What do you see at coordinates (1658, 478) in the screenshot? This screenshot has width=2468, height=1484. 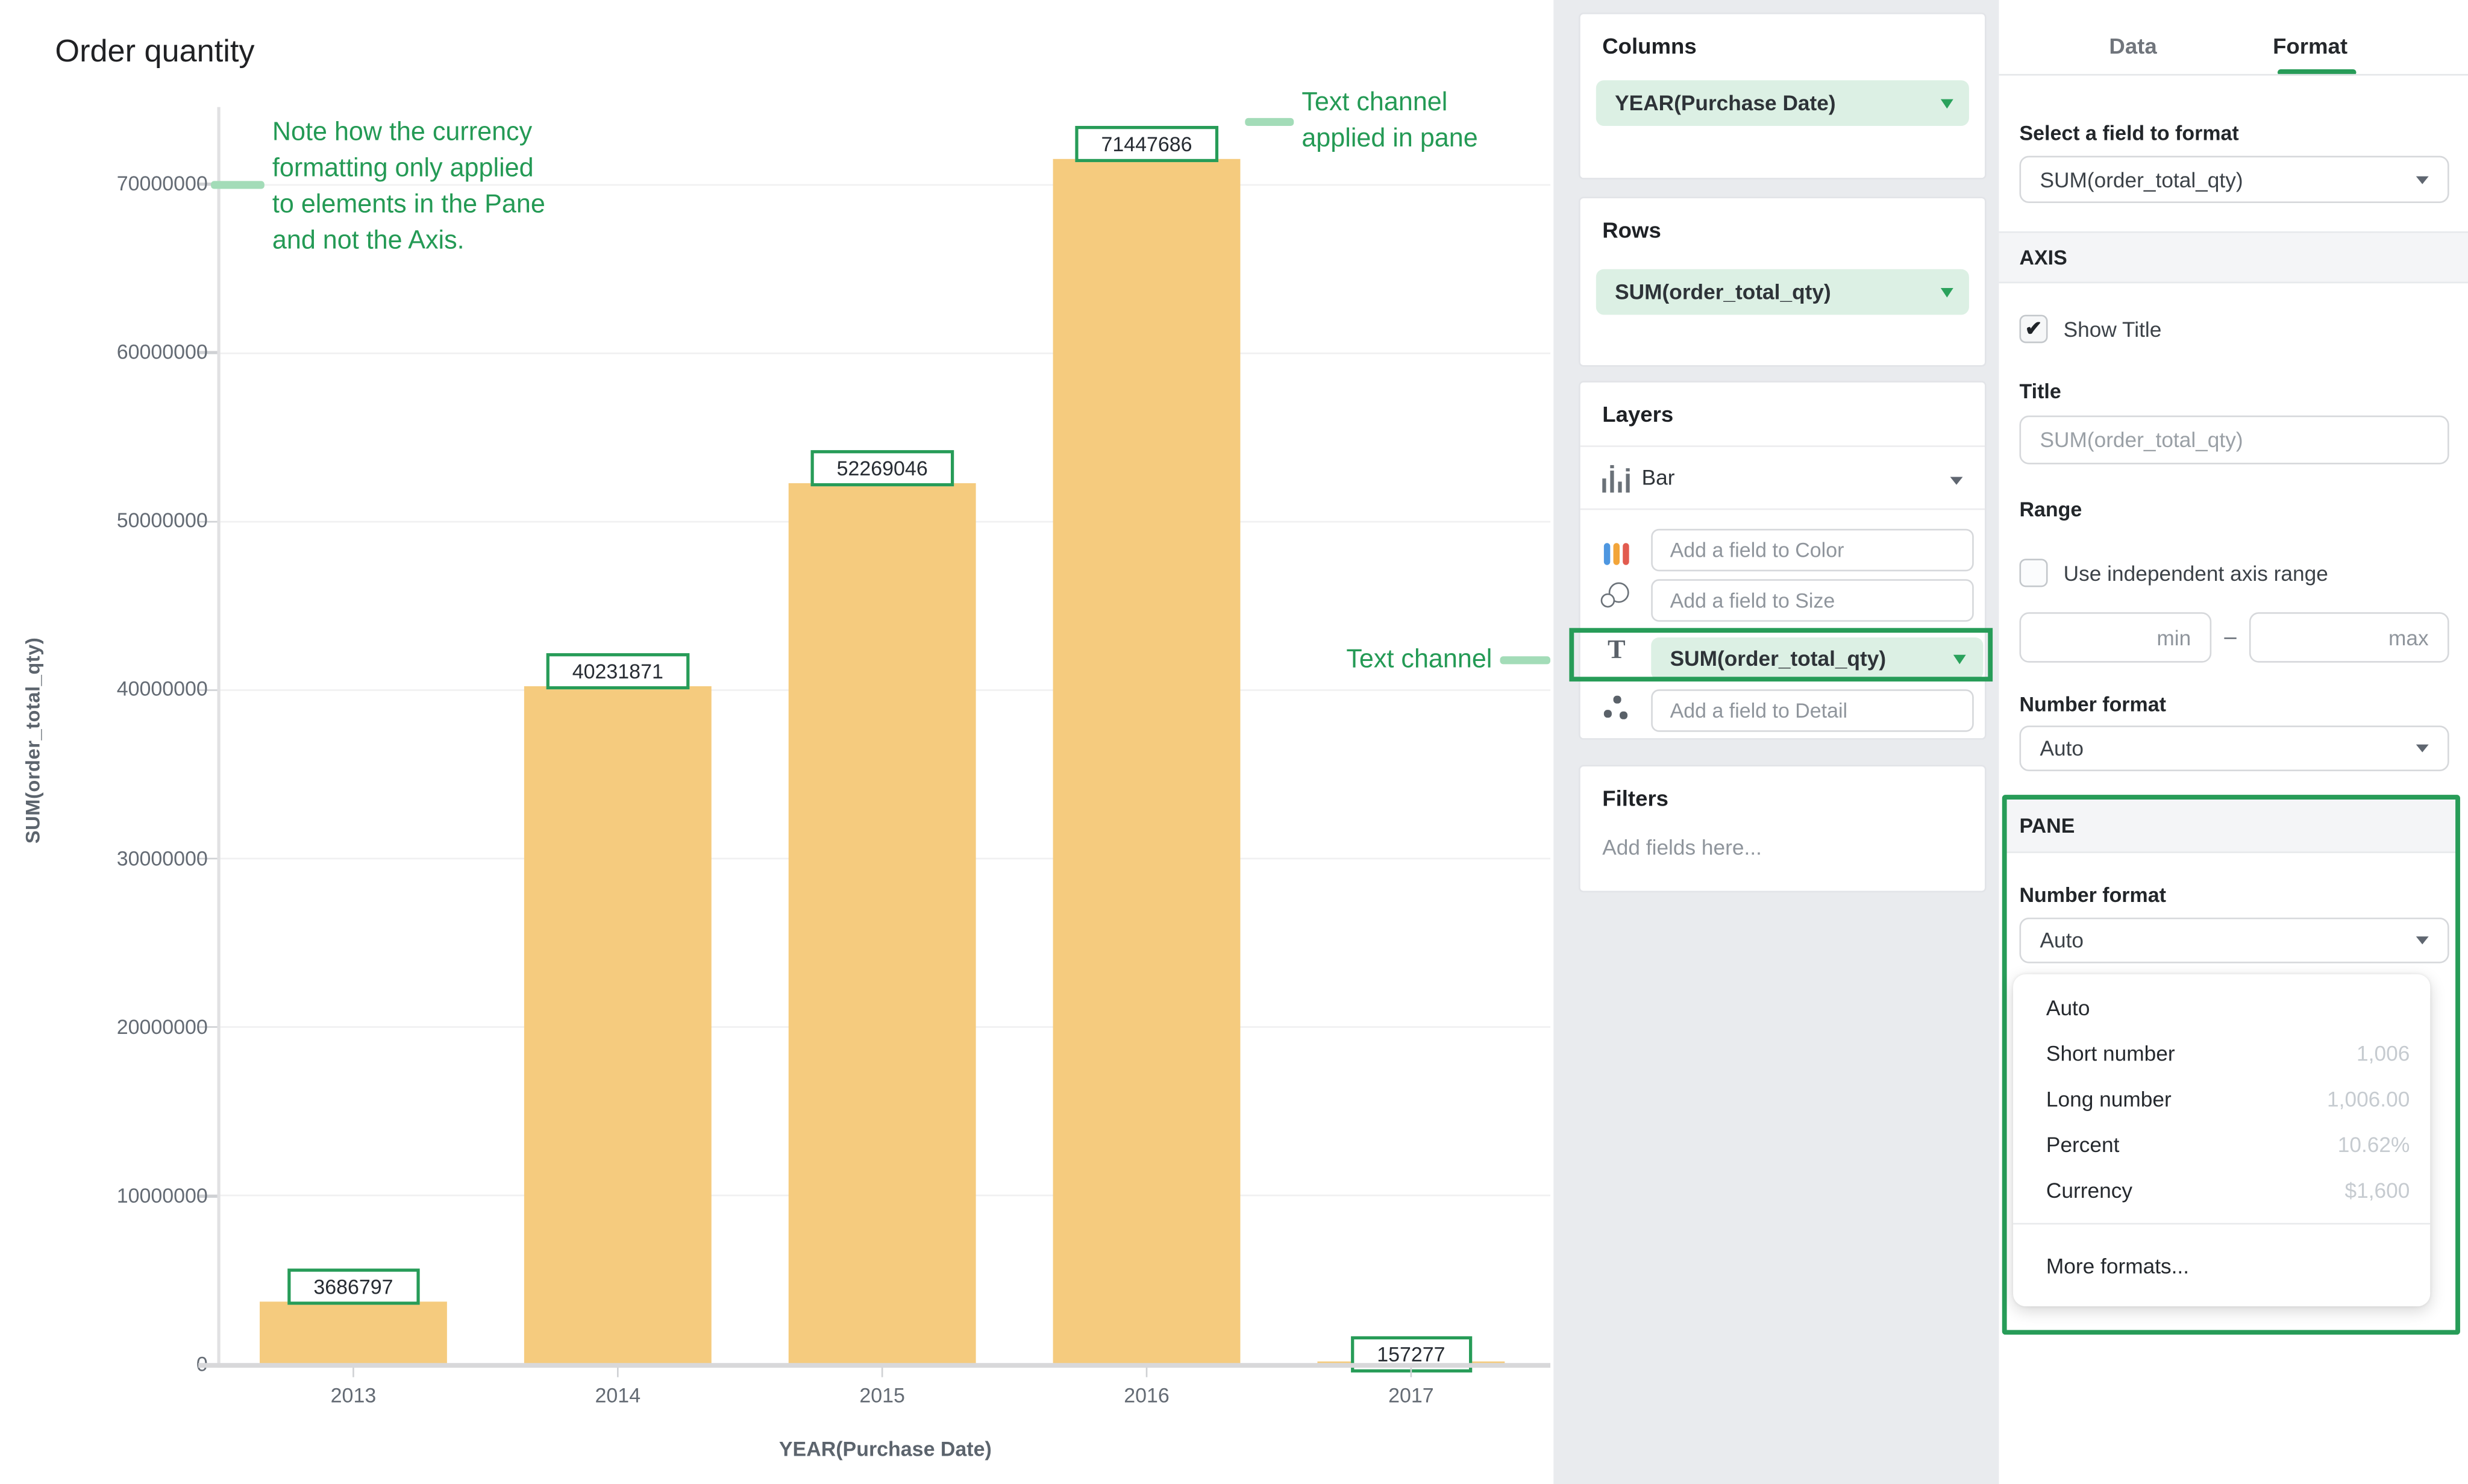 I see `layer-type-label: Bar` at bounding box center [1658, 478].